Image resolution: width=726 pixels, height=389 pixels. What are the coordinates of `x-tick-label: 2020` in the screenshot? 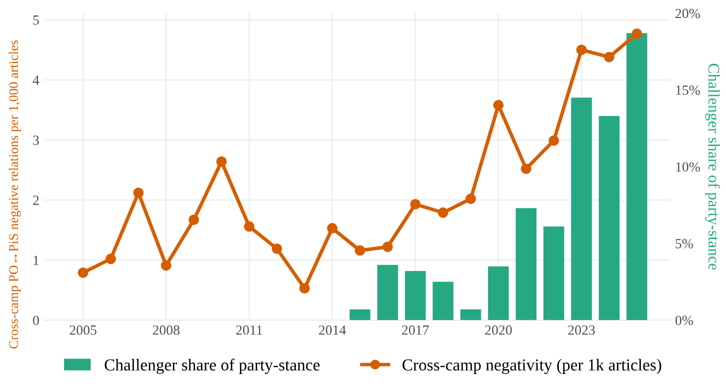 It's located at (498, 330).